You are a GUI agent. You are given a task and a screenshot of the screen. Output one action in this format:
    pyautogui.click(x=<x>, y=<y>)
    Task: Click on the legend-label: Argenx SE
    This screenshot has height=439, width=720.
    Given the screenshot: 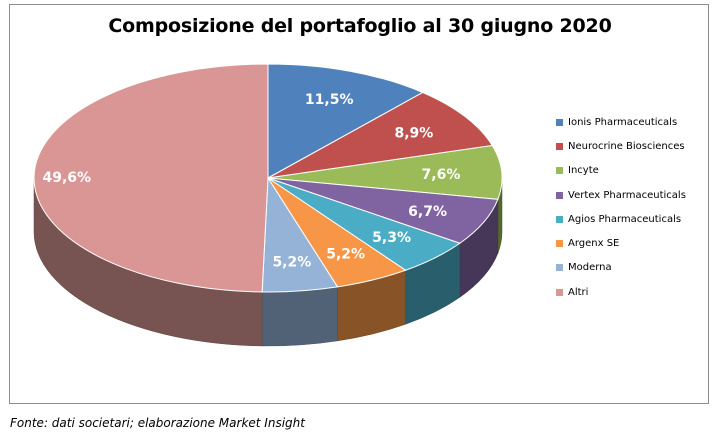 What is the action you would take?
    pyautogui.click(x=594, y=244)
    